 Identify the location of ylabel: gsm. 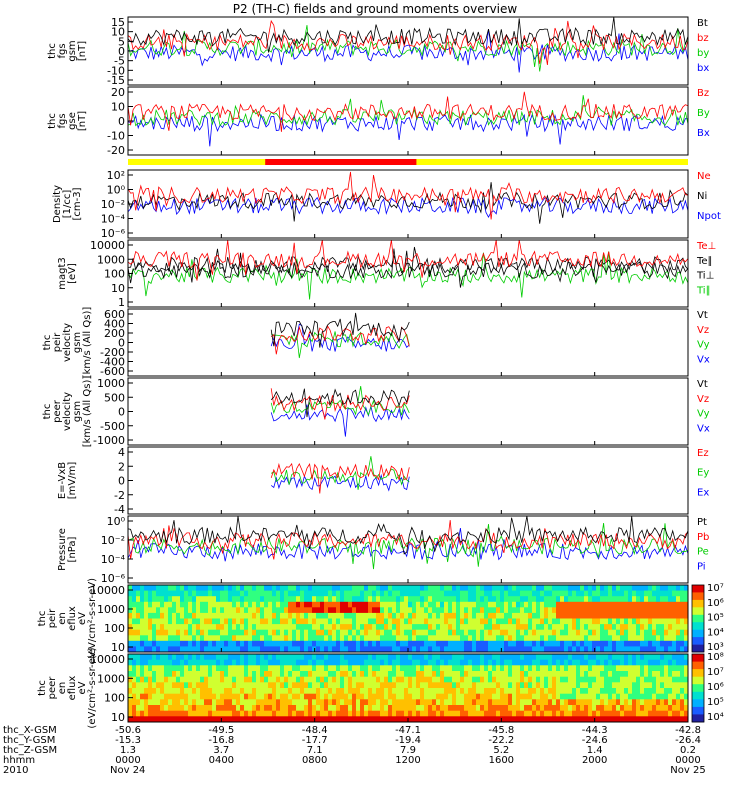
(72, 50).